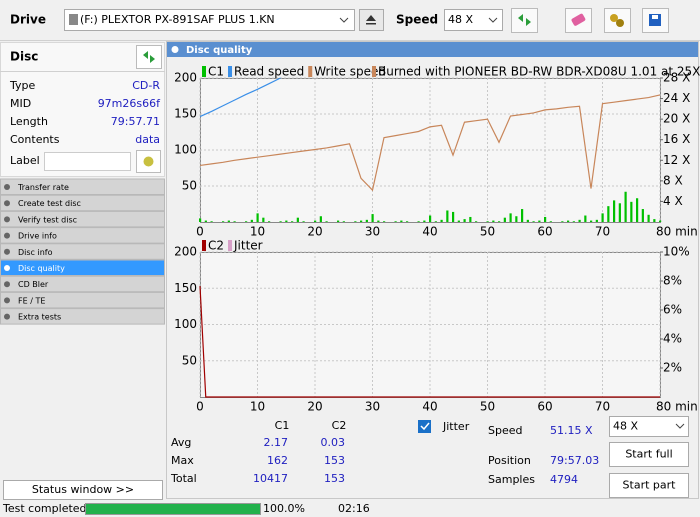 The width and height of the screenshot is (700, 517). Describe the element at coordinates (87, 161) in the screenshot. I see `label-input` at that location.